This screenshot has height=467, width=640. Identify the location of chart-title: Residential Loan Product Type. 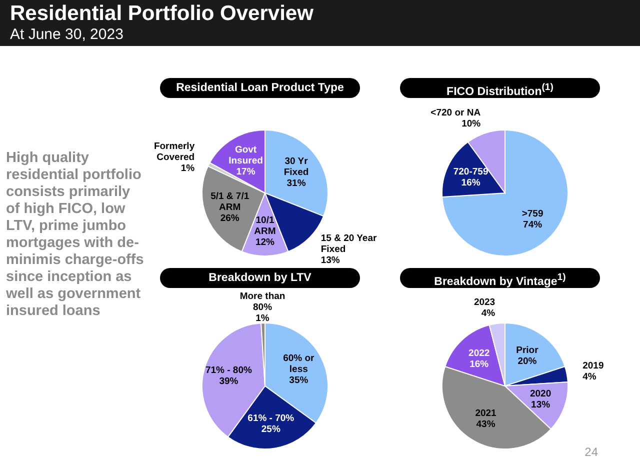
(260, 88).